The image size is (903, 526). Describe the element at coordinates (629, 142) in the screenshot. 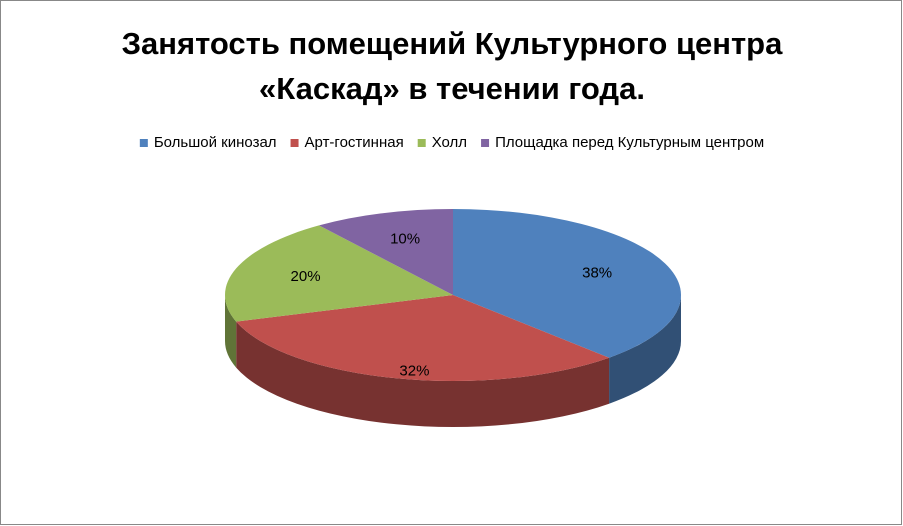

I see `legend-label: Площадка перед Культурным центром` at that location.